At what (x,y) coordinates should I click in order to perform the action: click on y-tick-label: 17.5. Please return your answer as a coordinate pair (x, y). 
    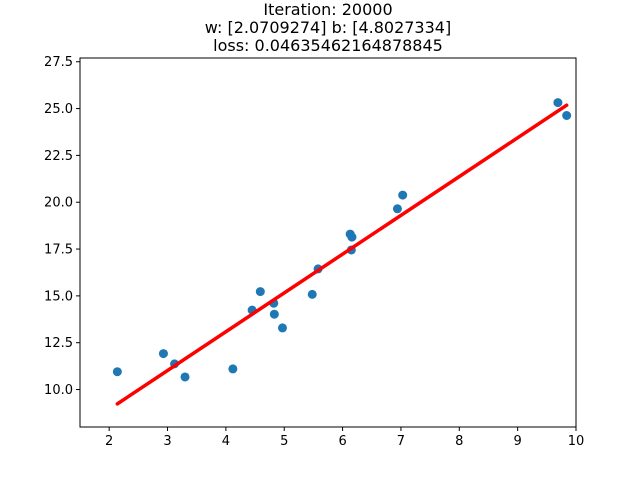
    Looking at the image, I should click on (58, 250).